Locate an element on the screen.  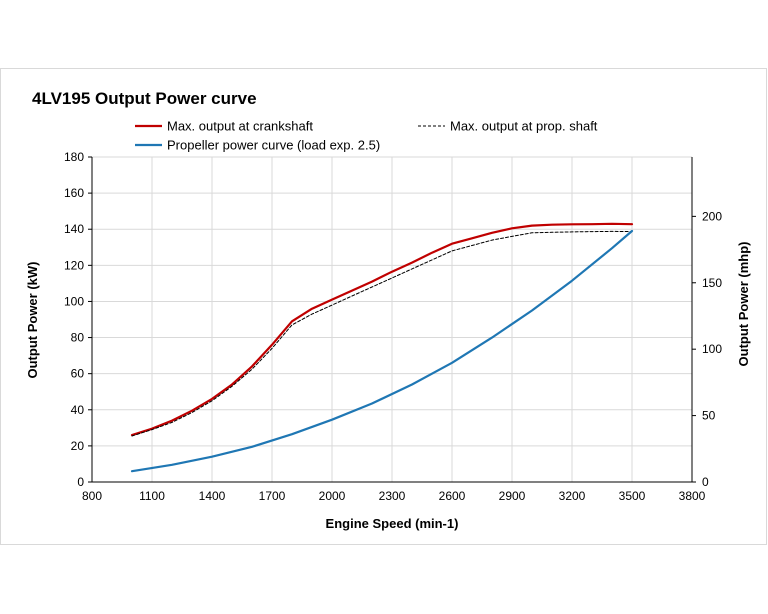
y-tick-label: 180 is located at coordinates (74, 157).